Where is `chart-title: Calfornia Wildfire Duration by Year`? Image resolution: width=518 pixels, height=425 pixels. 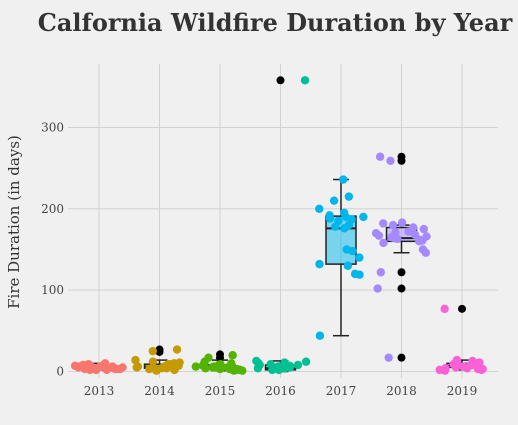
chart-title: Calfornia Wildfire Duration by Year is located at coordinates (275, 22).